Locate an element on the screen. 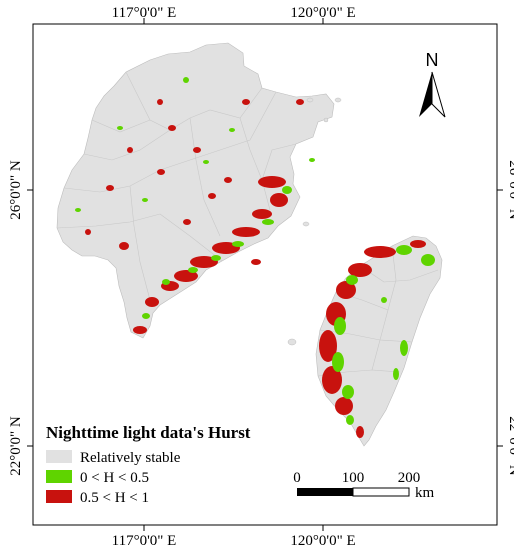 This screenshot has height=550, width=514. right-lat-label-26: 26°0'0" N is located at coordinates (510, 190).